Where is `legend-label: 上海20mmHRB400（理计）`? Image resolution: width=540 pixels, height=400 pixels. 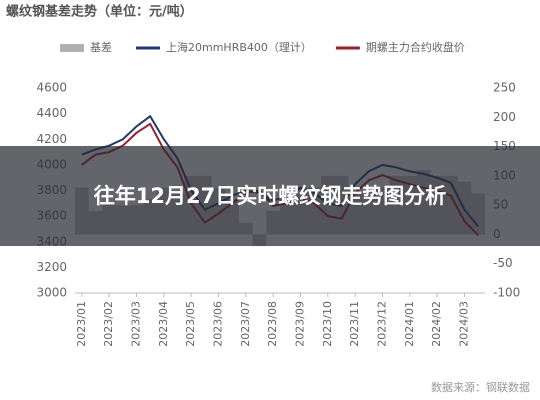 legend-label: 上海20mmHRB400（理计） is located at coordinates (239, 47).